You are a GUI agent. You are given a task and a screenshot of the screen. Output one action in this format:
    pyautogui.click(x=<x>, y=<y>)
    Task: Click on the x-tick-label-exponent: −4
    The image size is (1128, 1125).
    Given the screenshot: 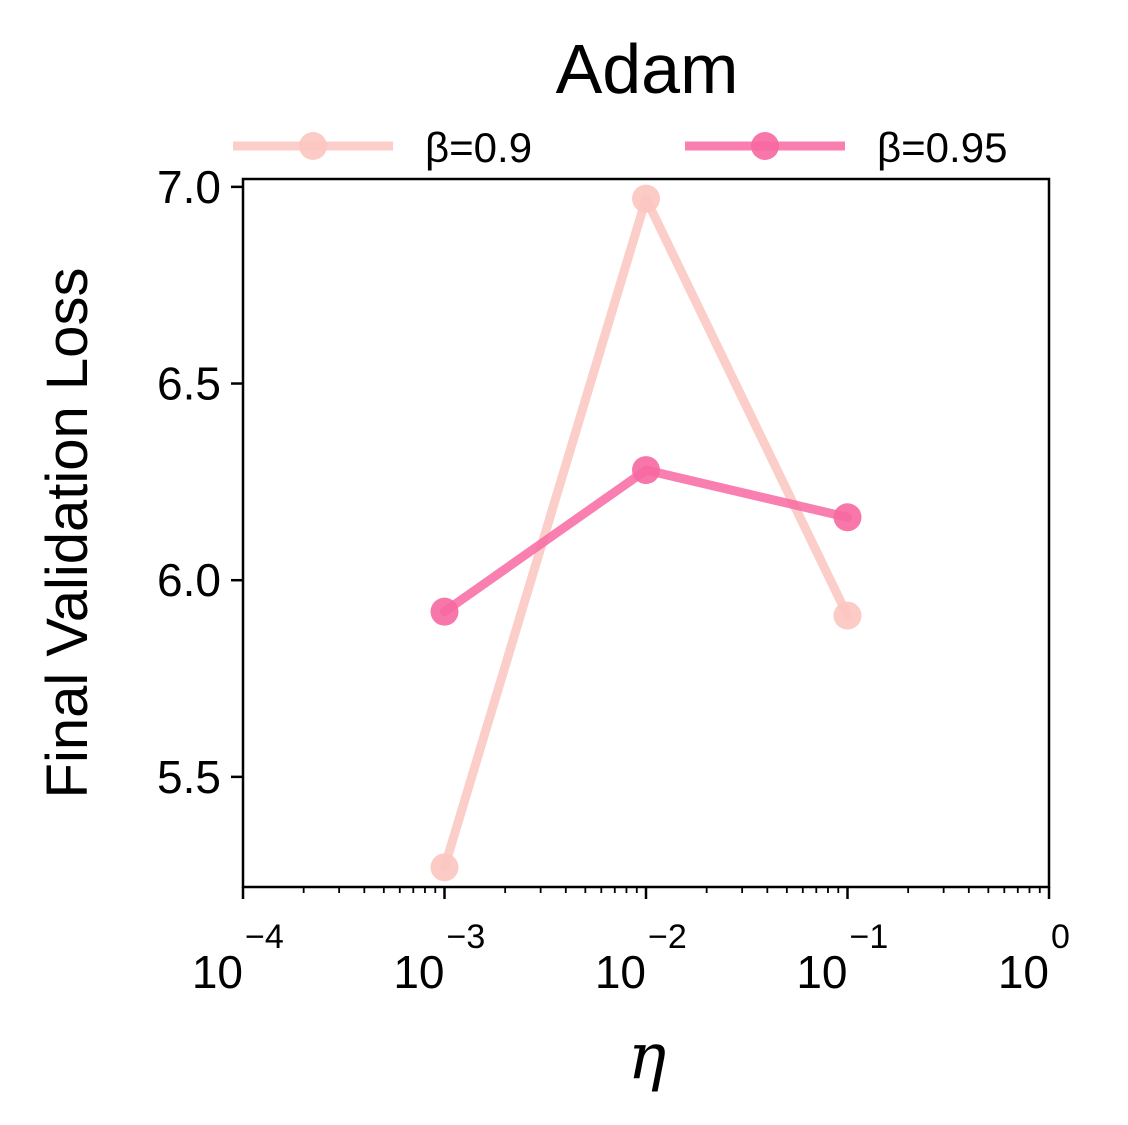 What is the action you would take?
    pyautogui.click(x=264, y=937)
    